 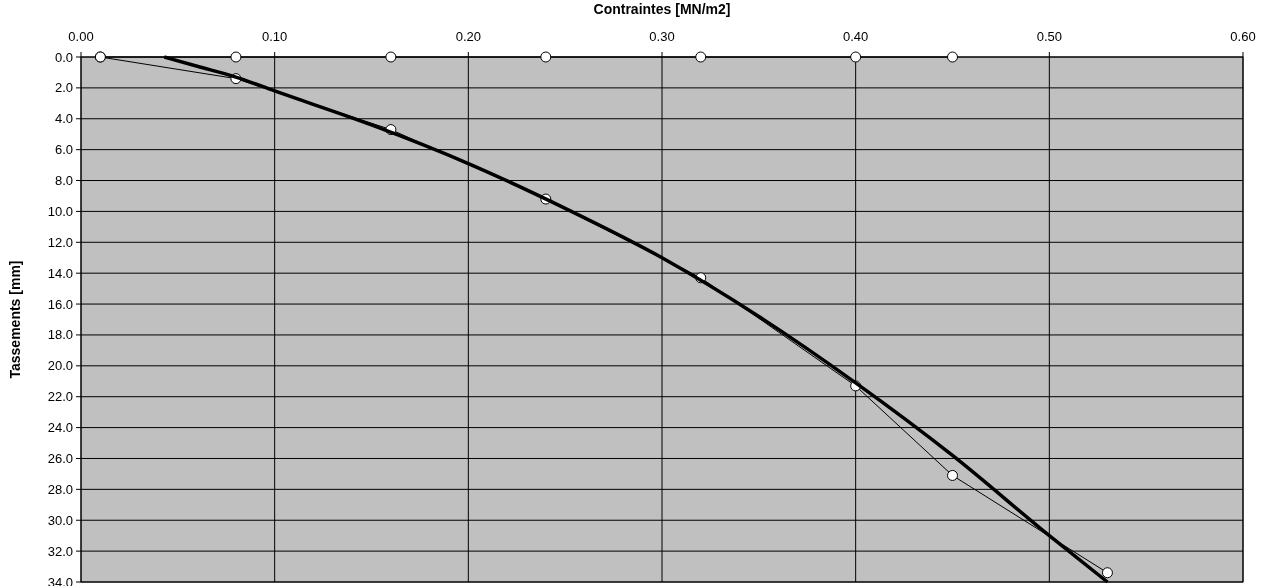 I want to click on x-axis-title: Contraintes [MN/m2], so click(x=662, y=9).